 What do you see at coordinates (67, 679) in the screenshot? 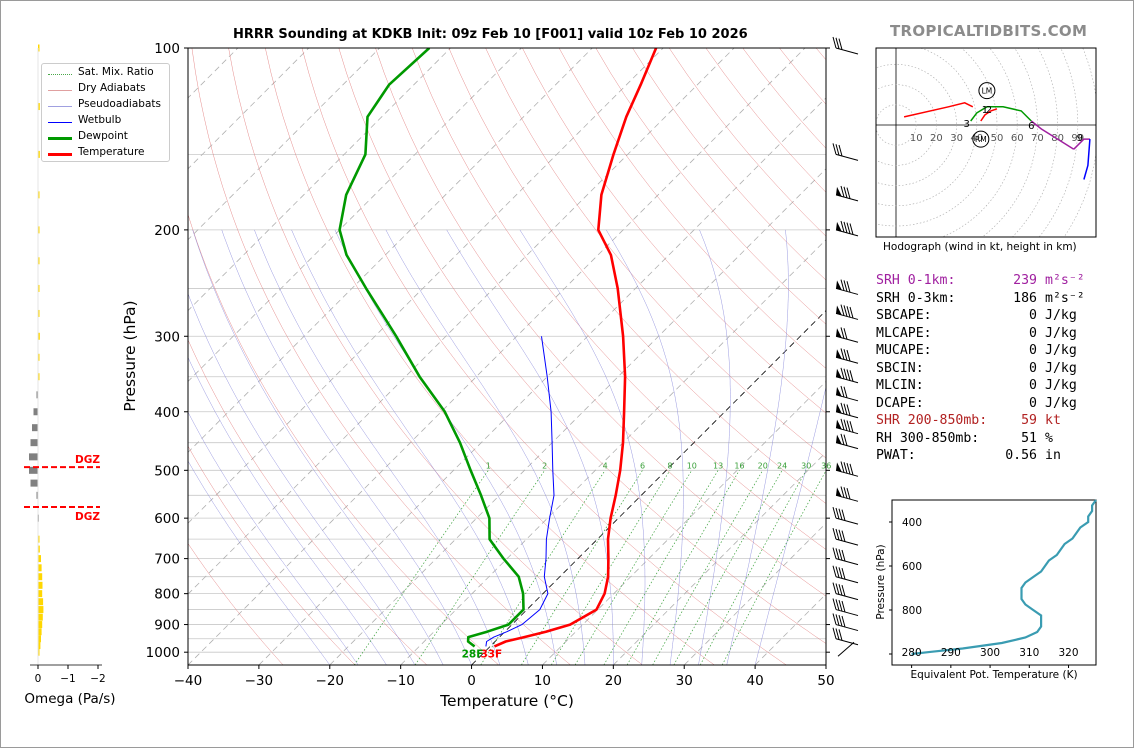
I see `omega-tick-label: −1` at bounding box center [67, 679].